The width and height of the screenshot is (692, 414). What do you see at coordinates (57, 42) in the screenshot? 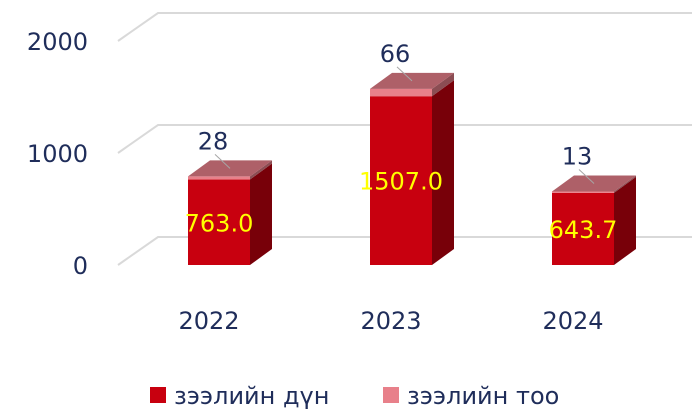
I see `y-tick-label: 2000` at bounding box center [57, 42].